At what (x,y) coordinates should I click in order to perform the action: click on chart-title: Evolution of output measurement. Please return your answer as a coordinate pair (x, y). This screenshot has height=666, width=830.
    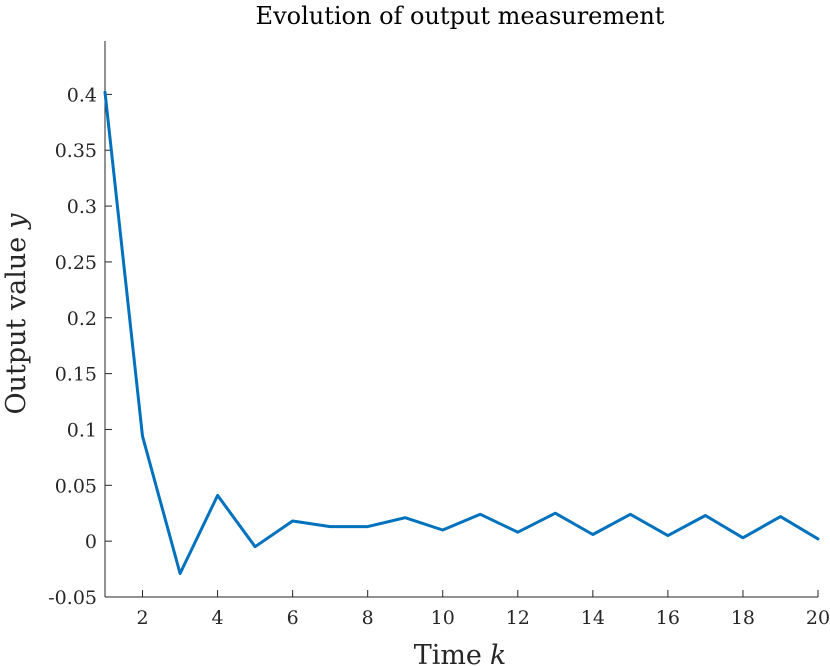
    Looking at the image, I should click on (460, 16).